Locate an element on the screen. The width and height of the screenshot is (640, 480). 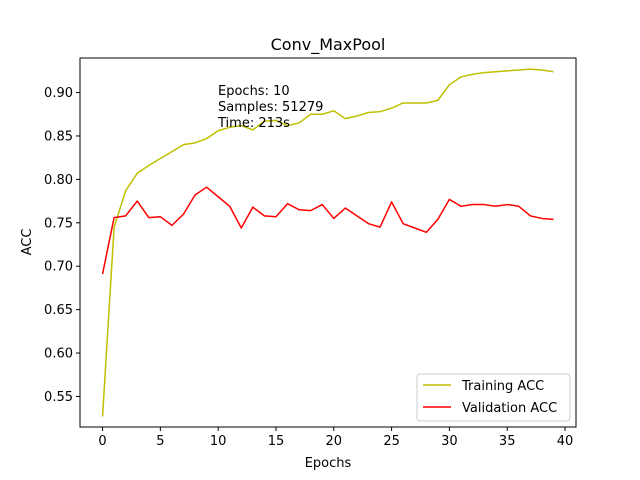
legend-label-training: Training ACC is located at coordinates (502, 386).